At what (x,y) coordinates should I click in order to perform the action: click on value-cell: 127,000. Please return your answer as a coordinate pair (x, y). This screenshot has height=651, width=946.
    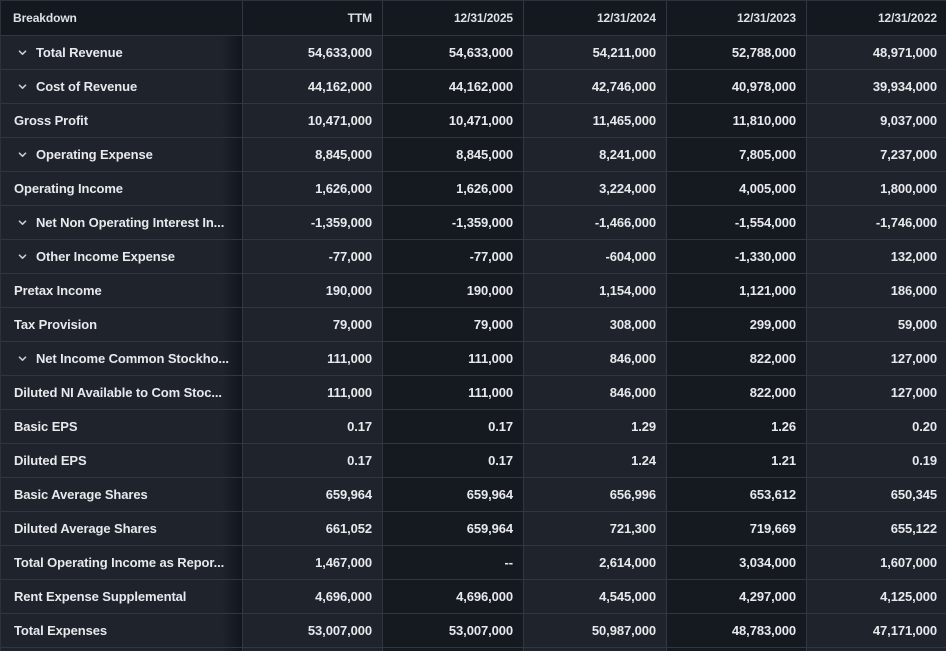
    Looking at the image, I should click on (876, 359).